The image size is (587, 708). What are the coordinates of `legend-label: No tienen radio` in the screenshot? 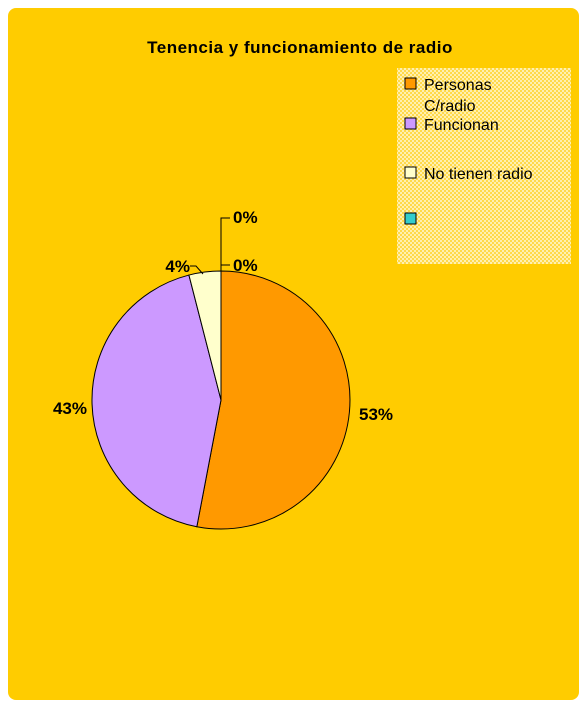 It's located at (478, 174).